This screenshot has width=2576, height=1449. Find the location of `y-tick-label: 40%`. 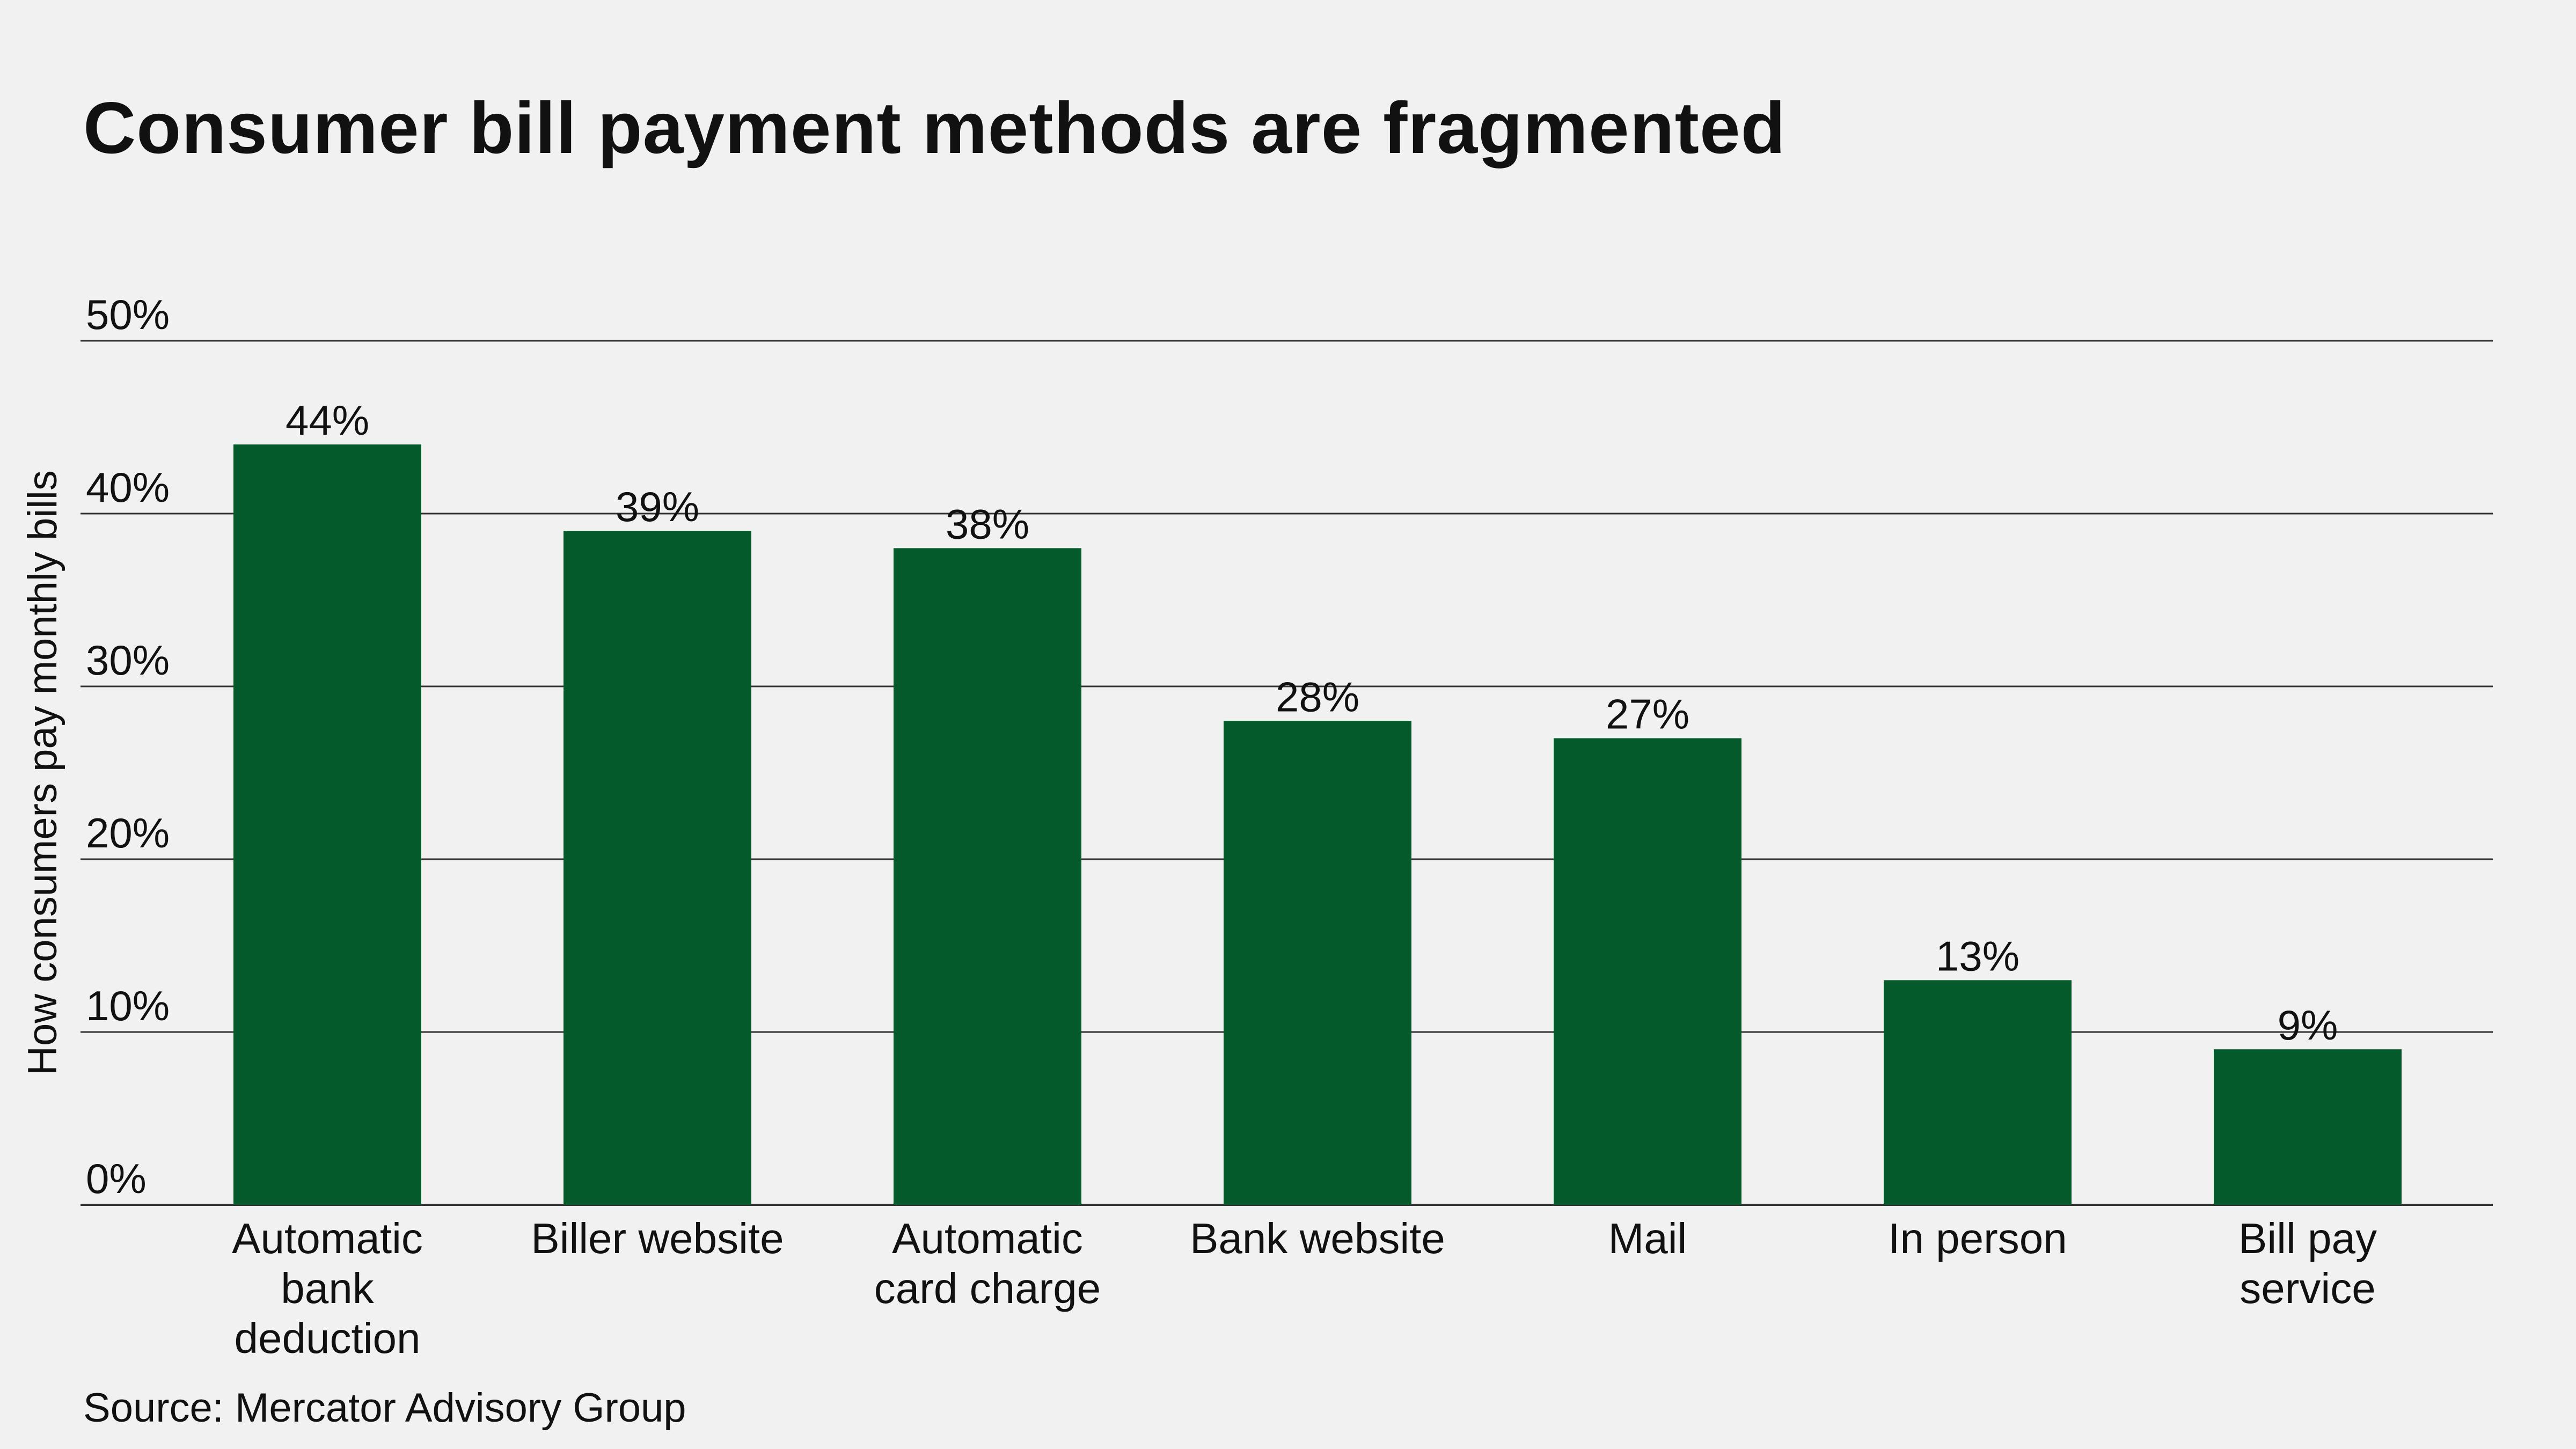

y-tick-label: 40% is located at coordinates (128, 487).